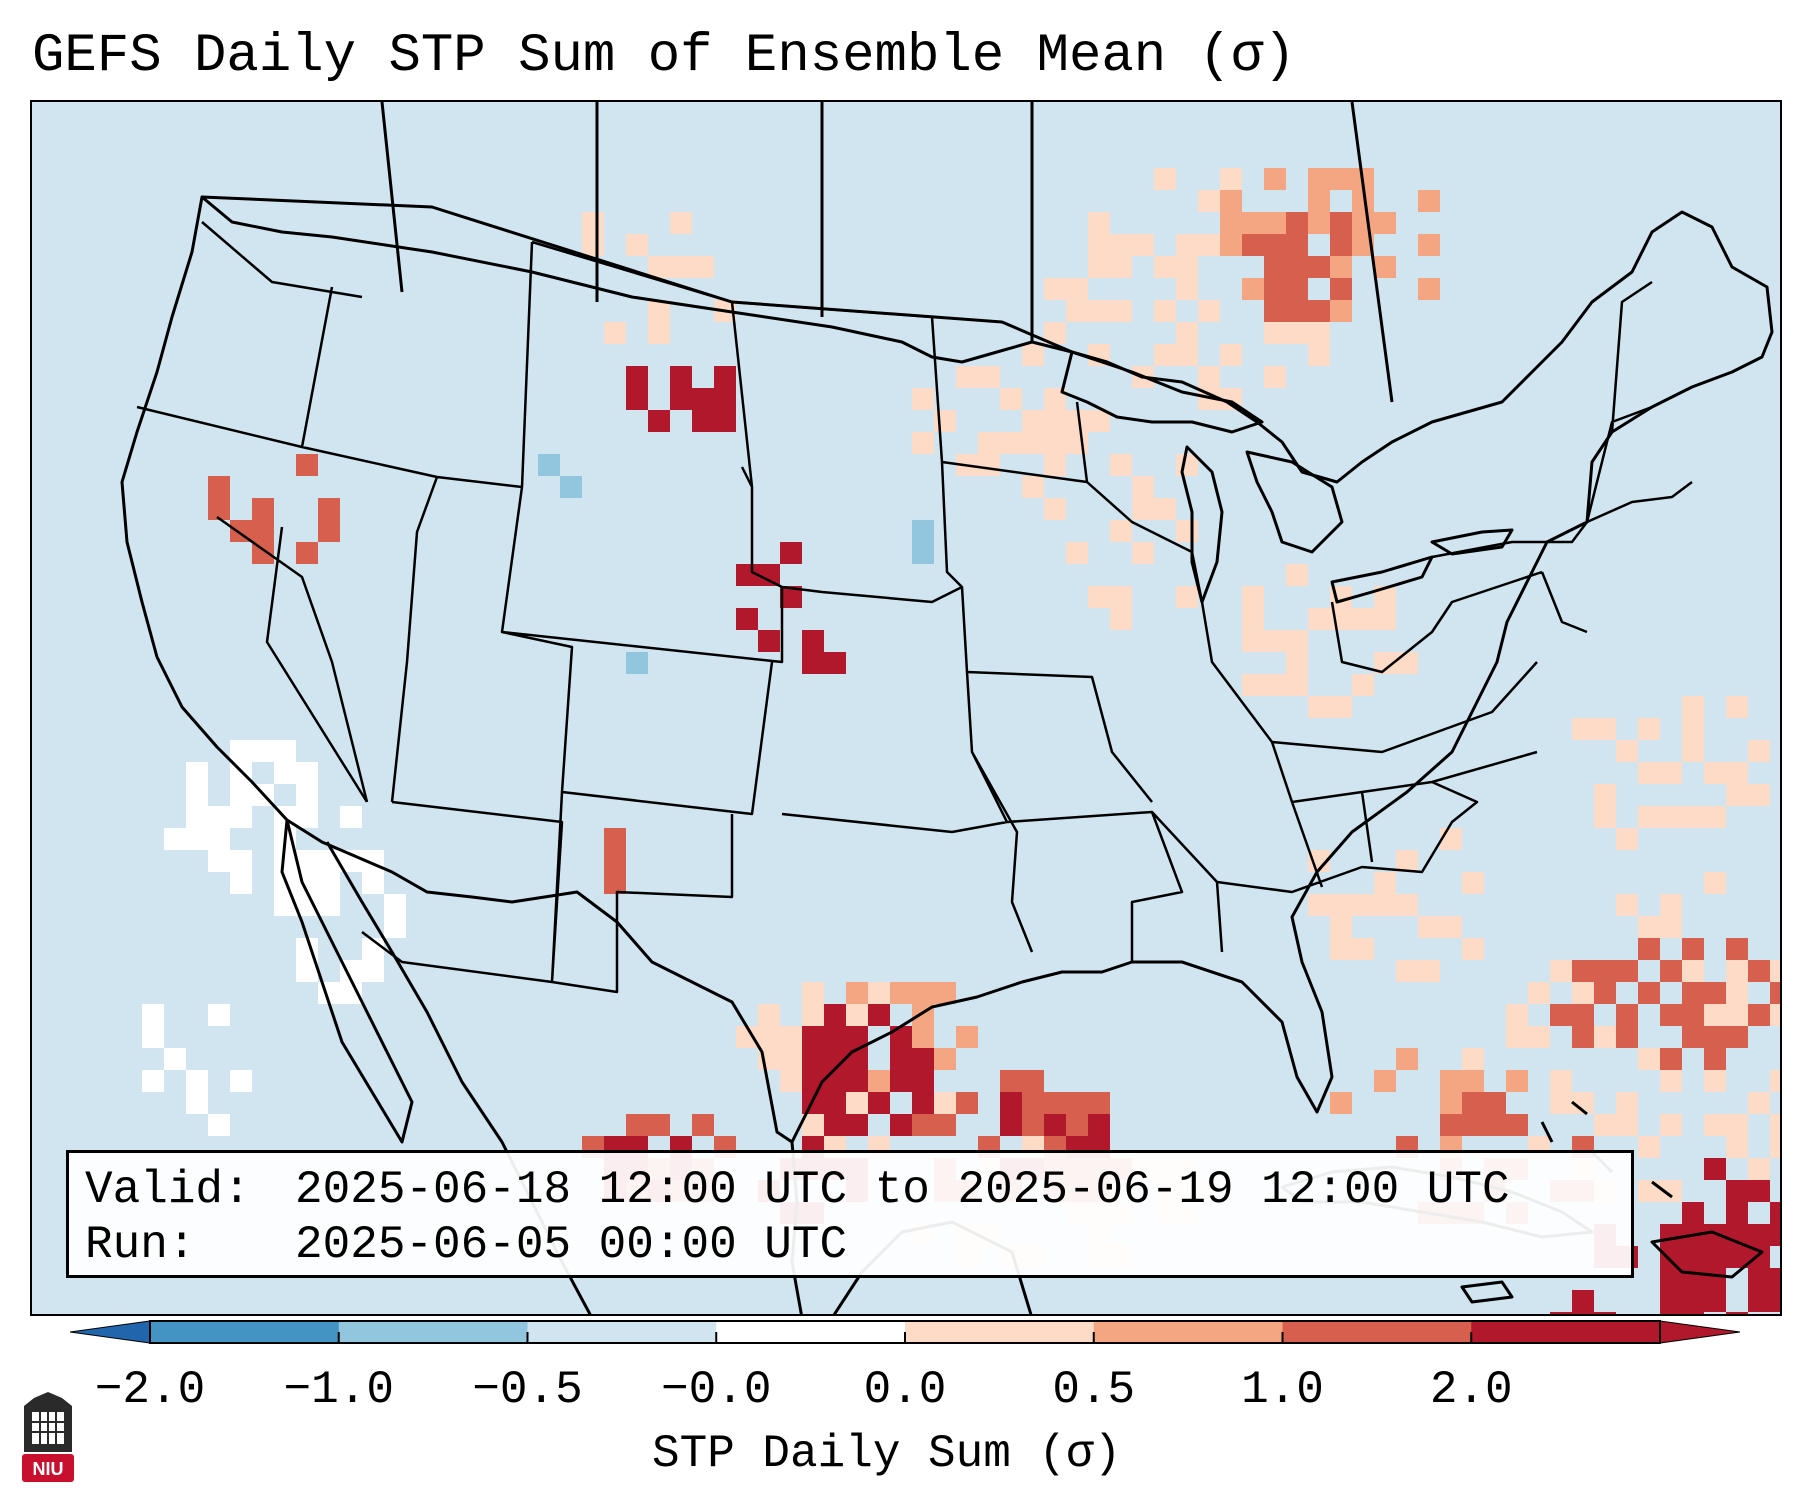  What do you see at coordinates (571, 1245) in the screenshot?
I see `run-value: 2025-06-05 00:00 UTC` at bounding box center [571, 1245].